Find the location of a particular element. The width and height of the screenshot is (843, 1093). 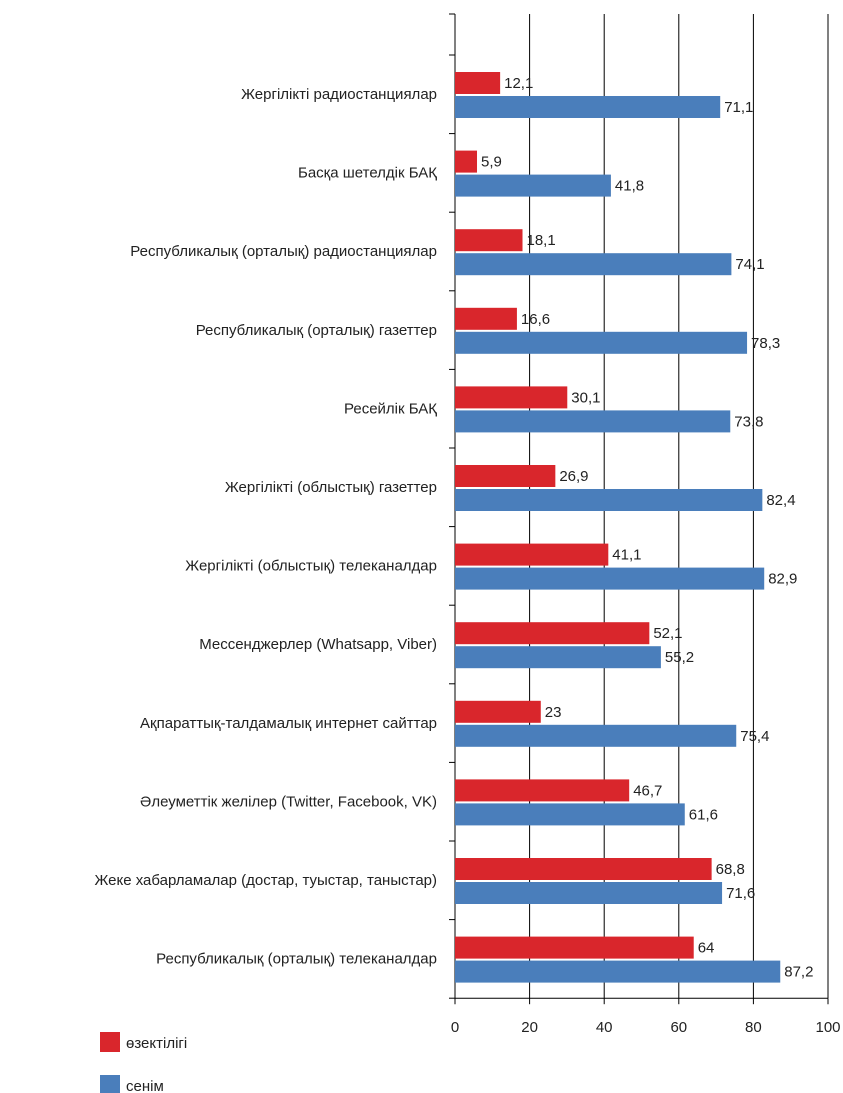

y-tick-label: Республикалық (орталық) газеттер is located at coordinates (316, 330).